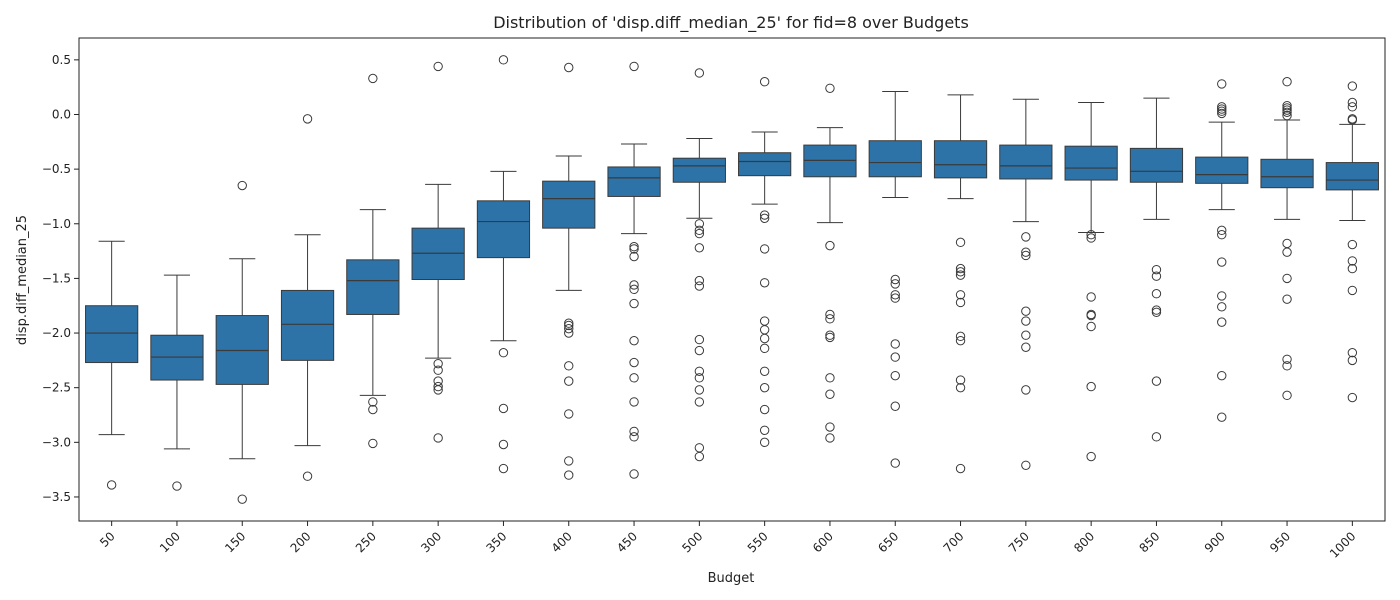 This screenshot has height=600, width=1400. Describe the element at coordinates (56, 442) in the screenshot. I see `y-tick-label: −3.0` at that location.